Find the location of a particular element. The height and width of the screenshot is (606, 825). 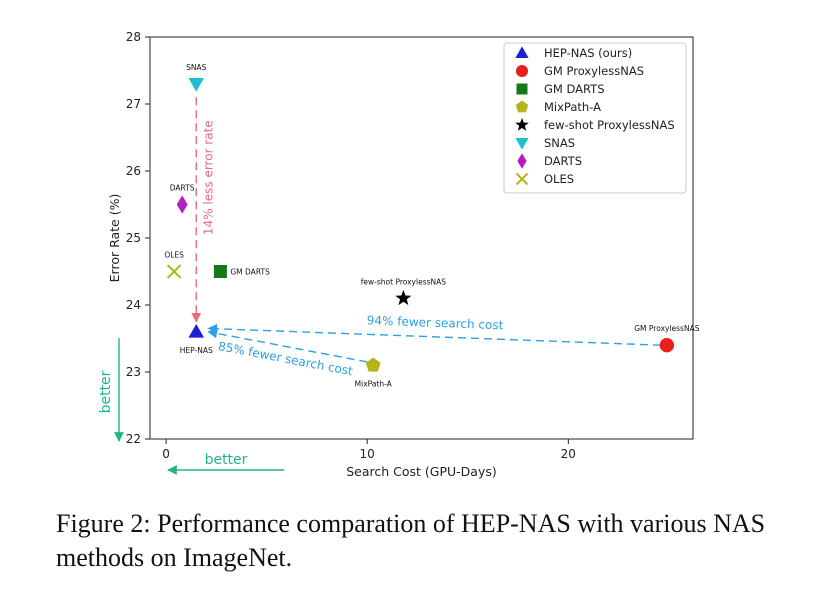

point-hep-nas-ours is located at coordinates (196, 331).